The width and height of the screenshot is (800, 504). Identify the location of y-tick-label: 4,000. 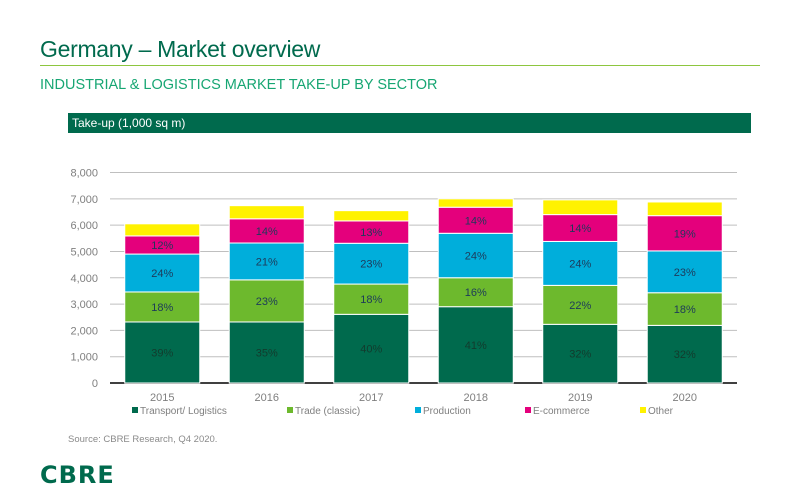
(84, 279).